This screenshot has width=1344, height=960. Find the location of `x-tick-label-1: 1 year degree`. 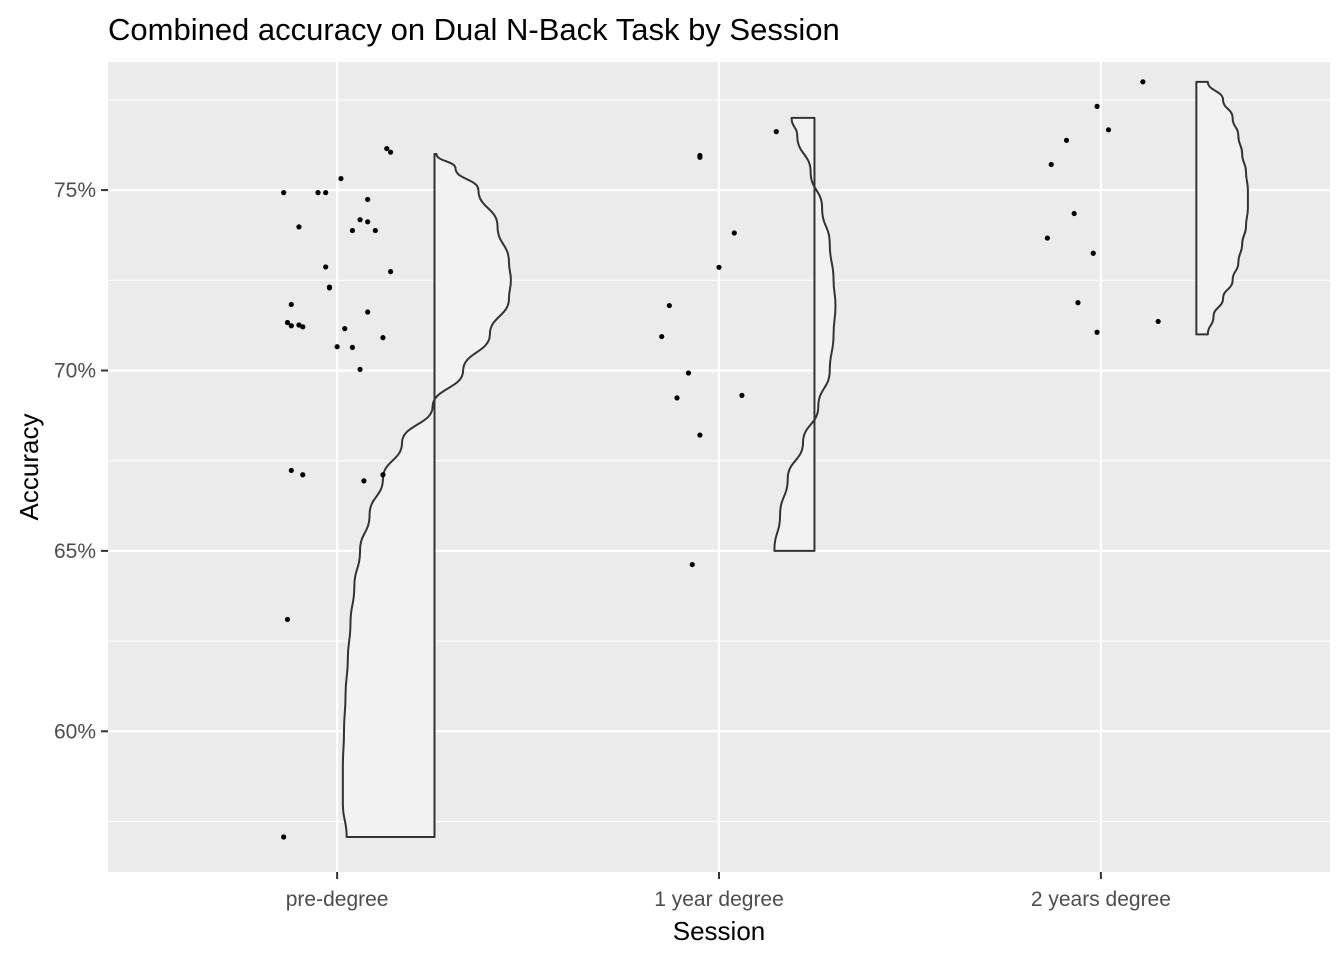

x-tick-label-1: 1 year degree is located at coordinates (719, 899).